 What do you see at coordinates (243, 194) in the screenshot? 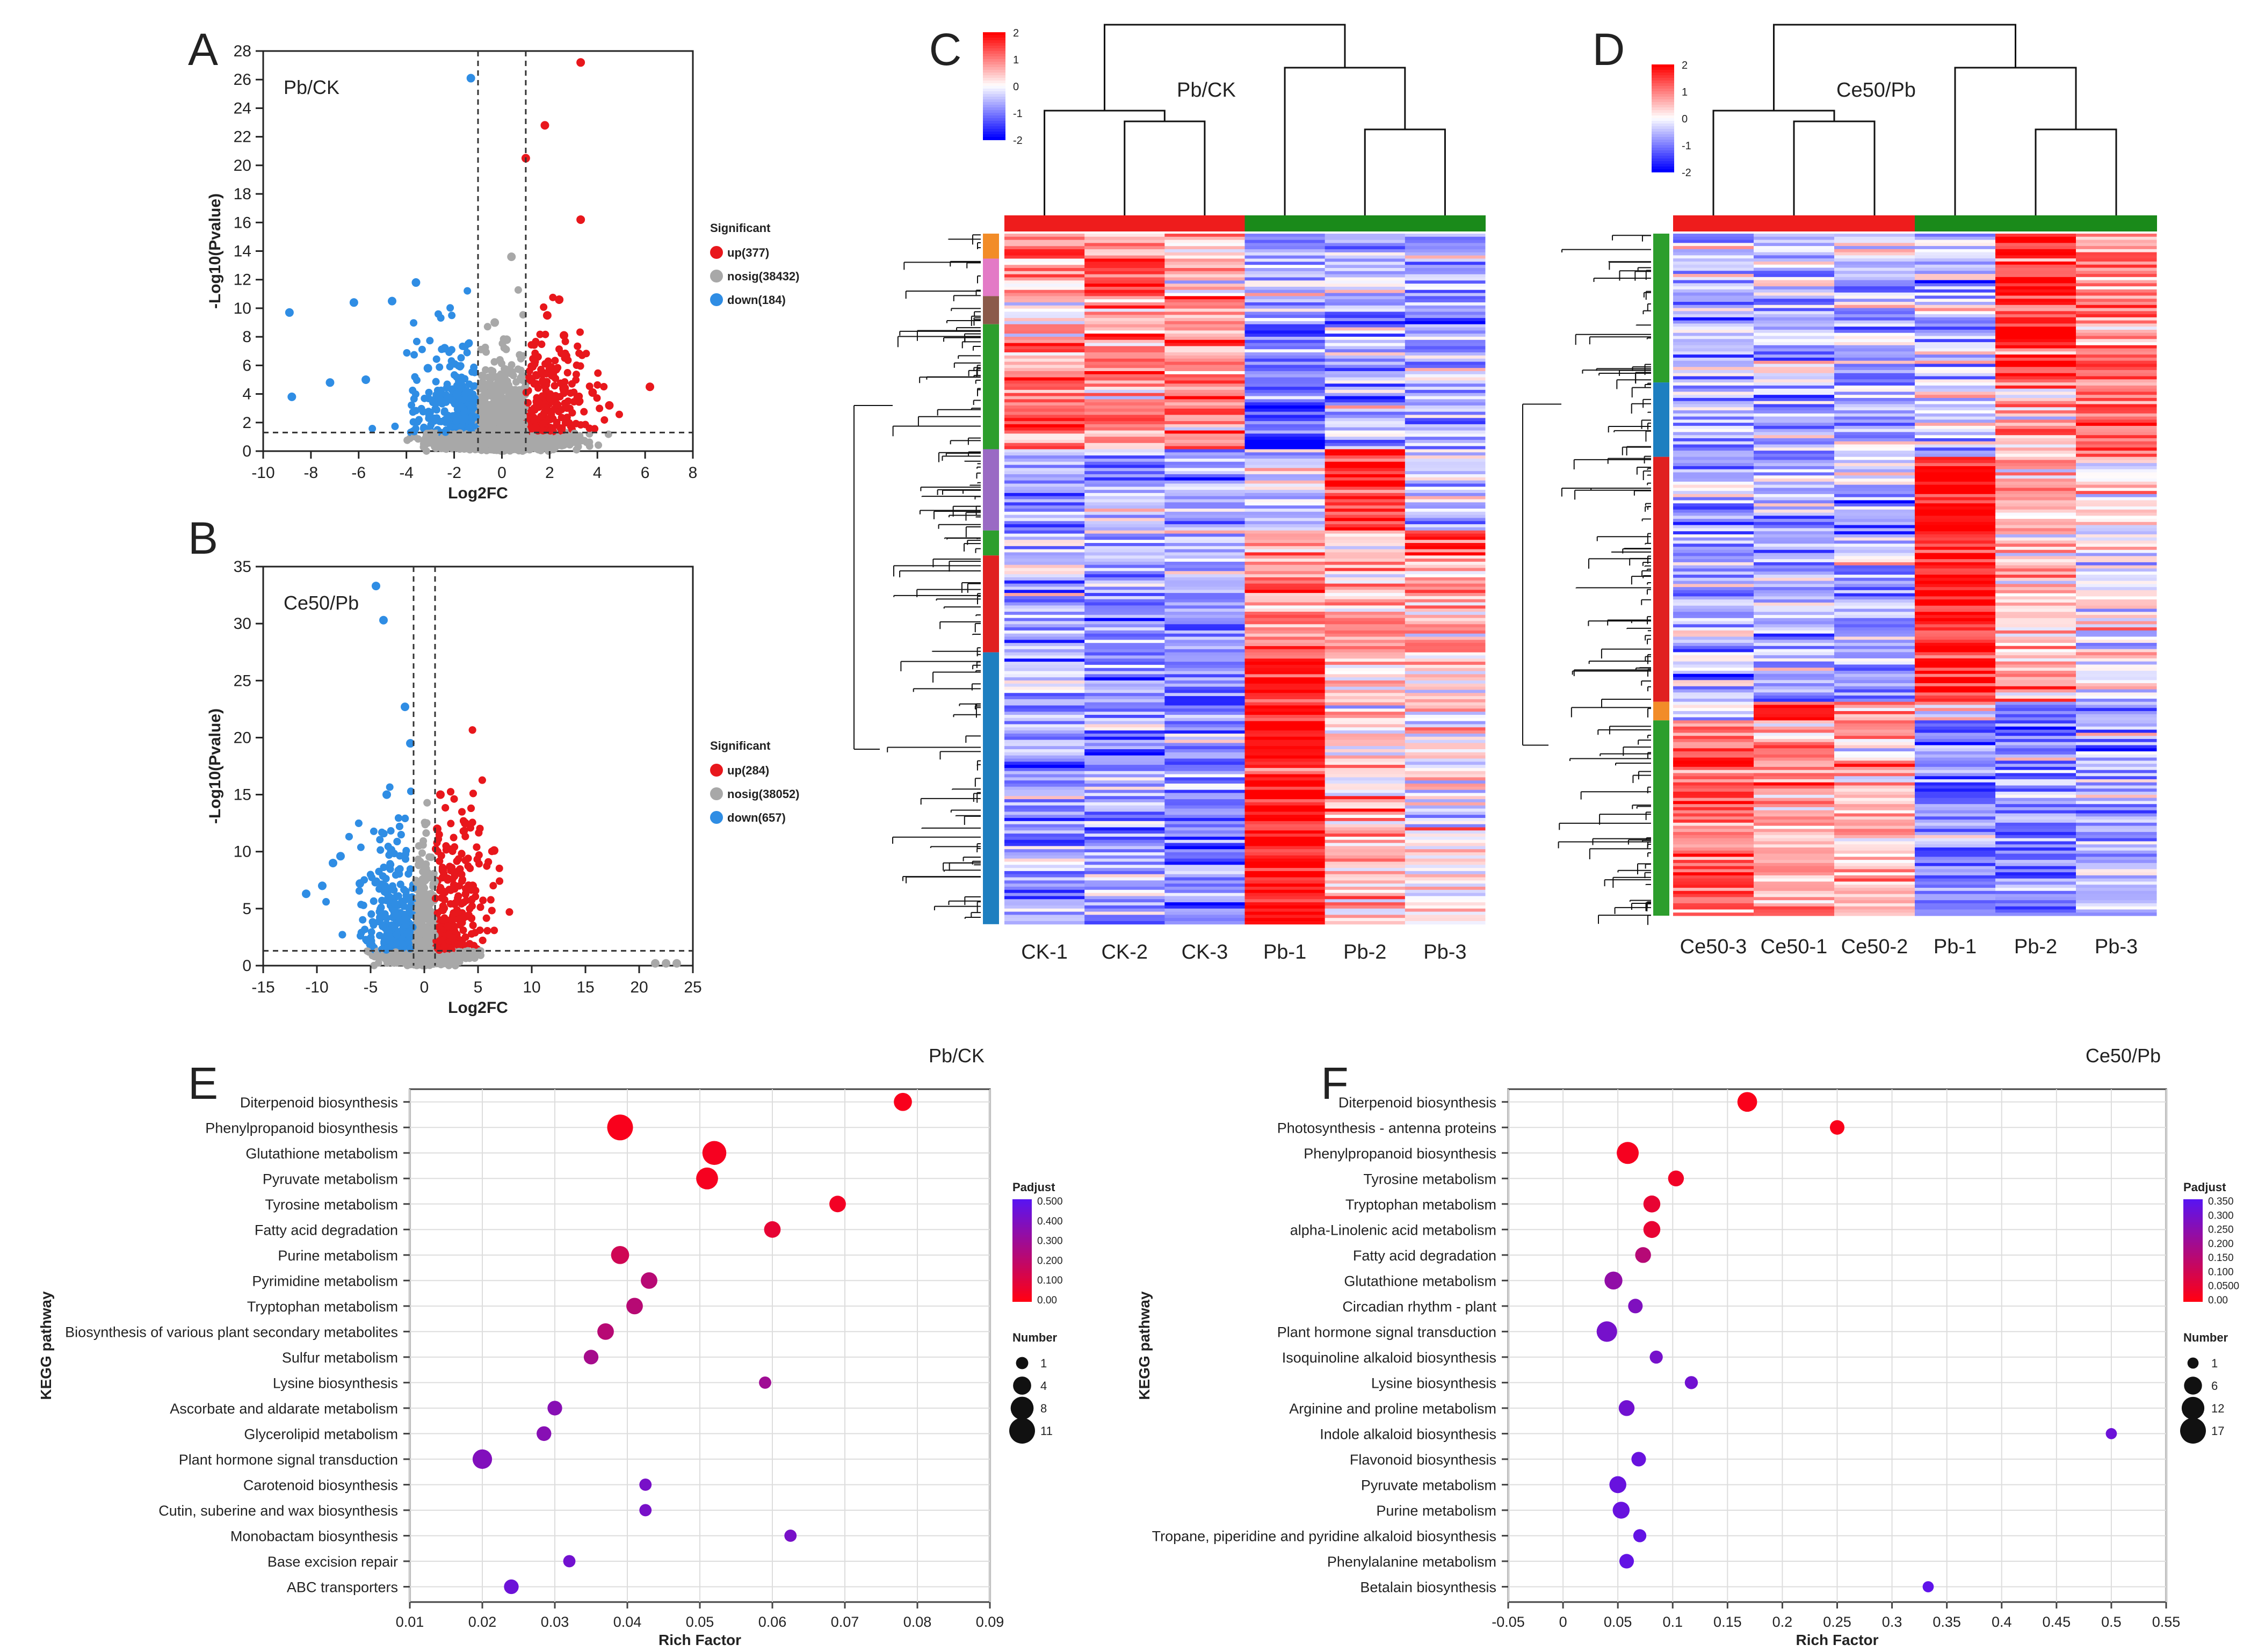
I see `y-tick-label: 18` at bounding box center [243, 194].